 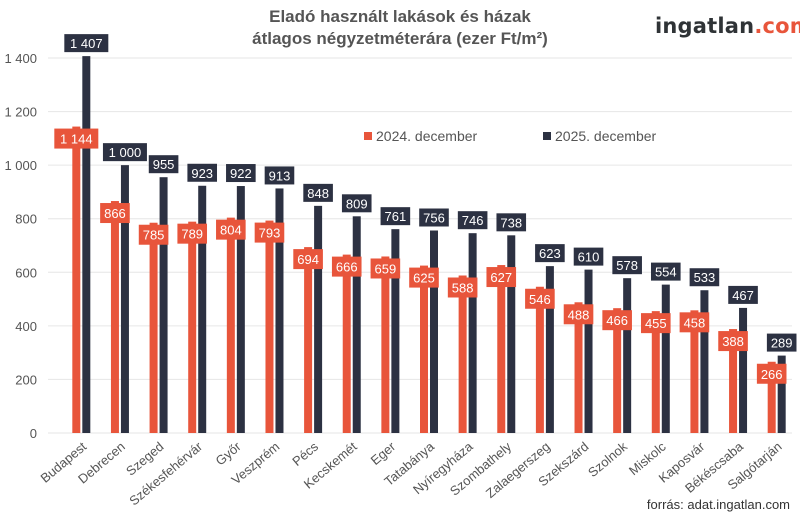 I want to click on data-label-2025: 578, so click(x=627, y=265).